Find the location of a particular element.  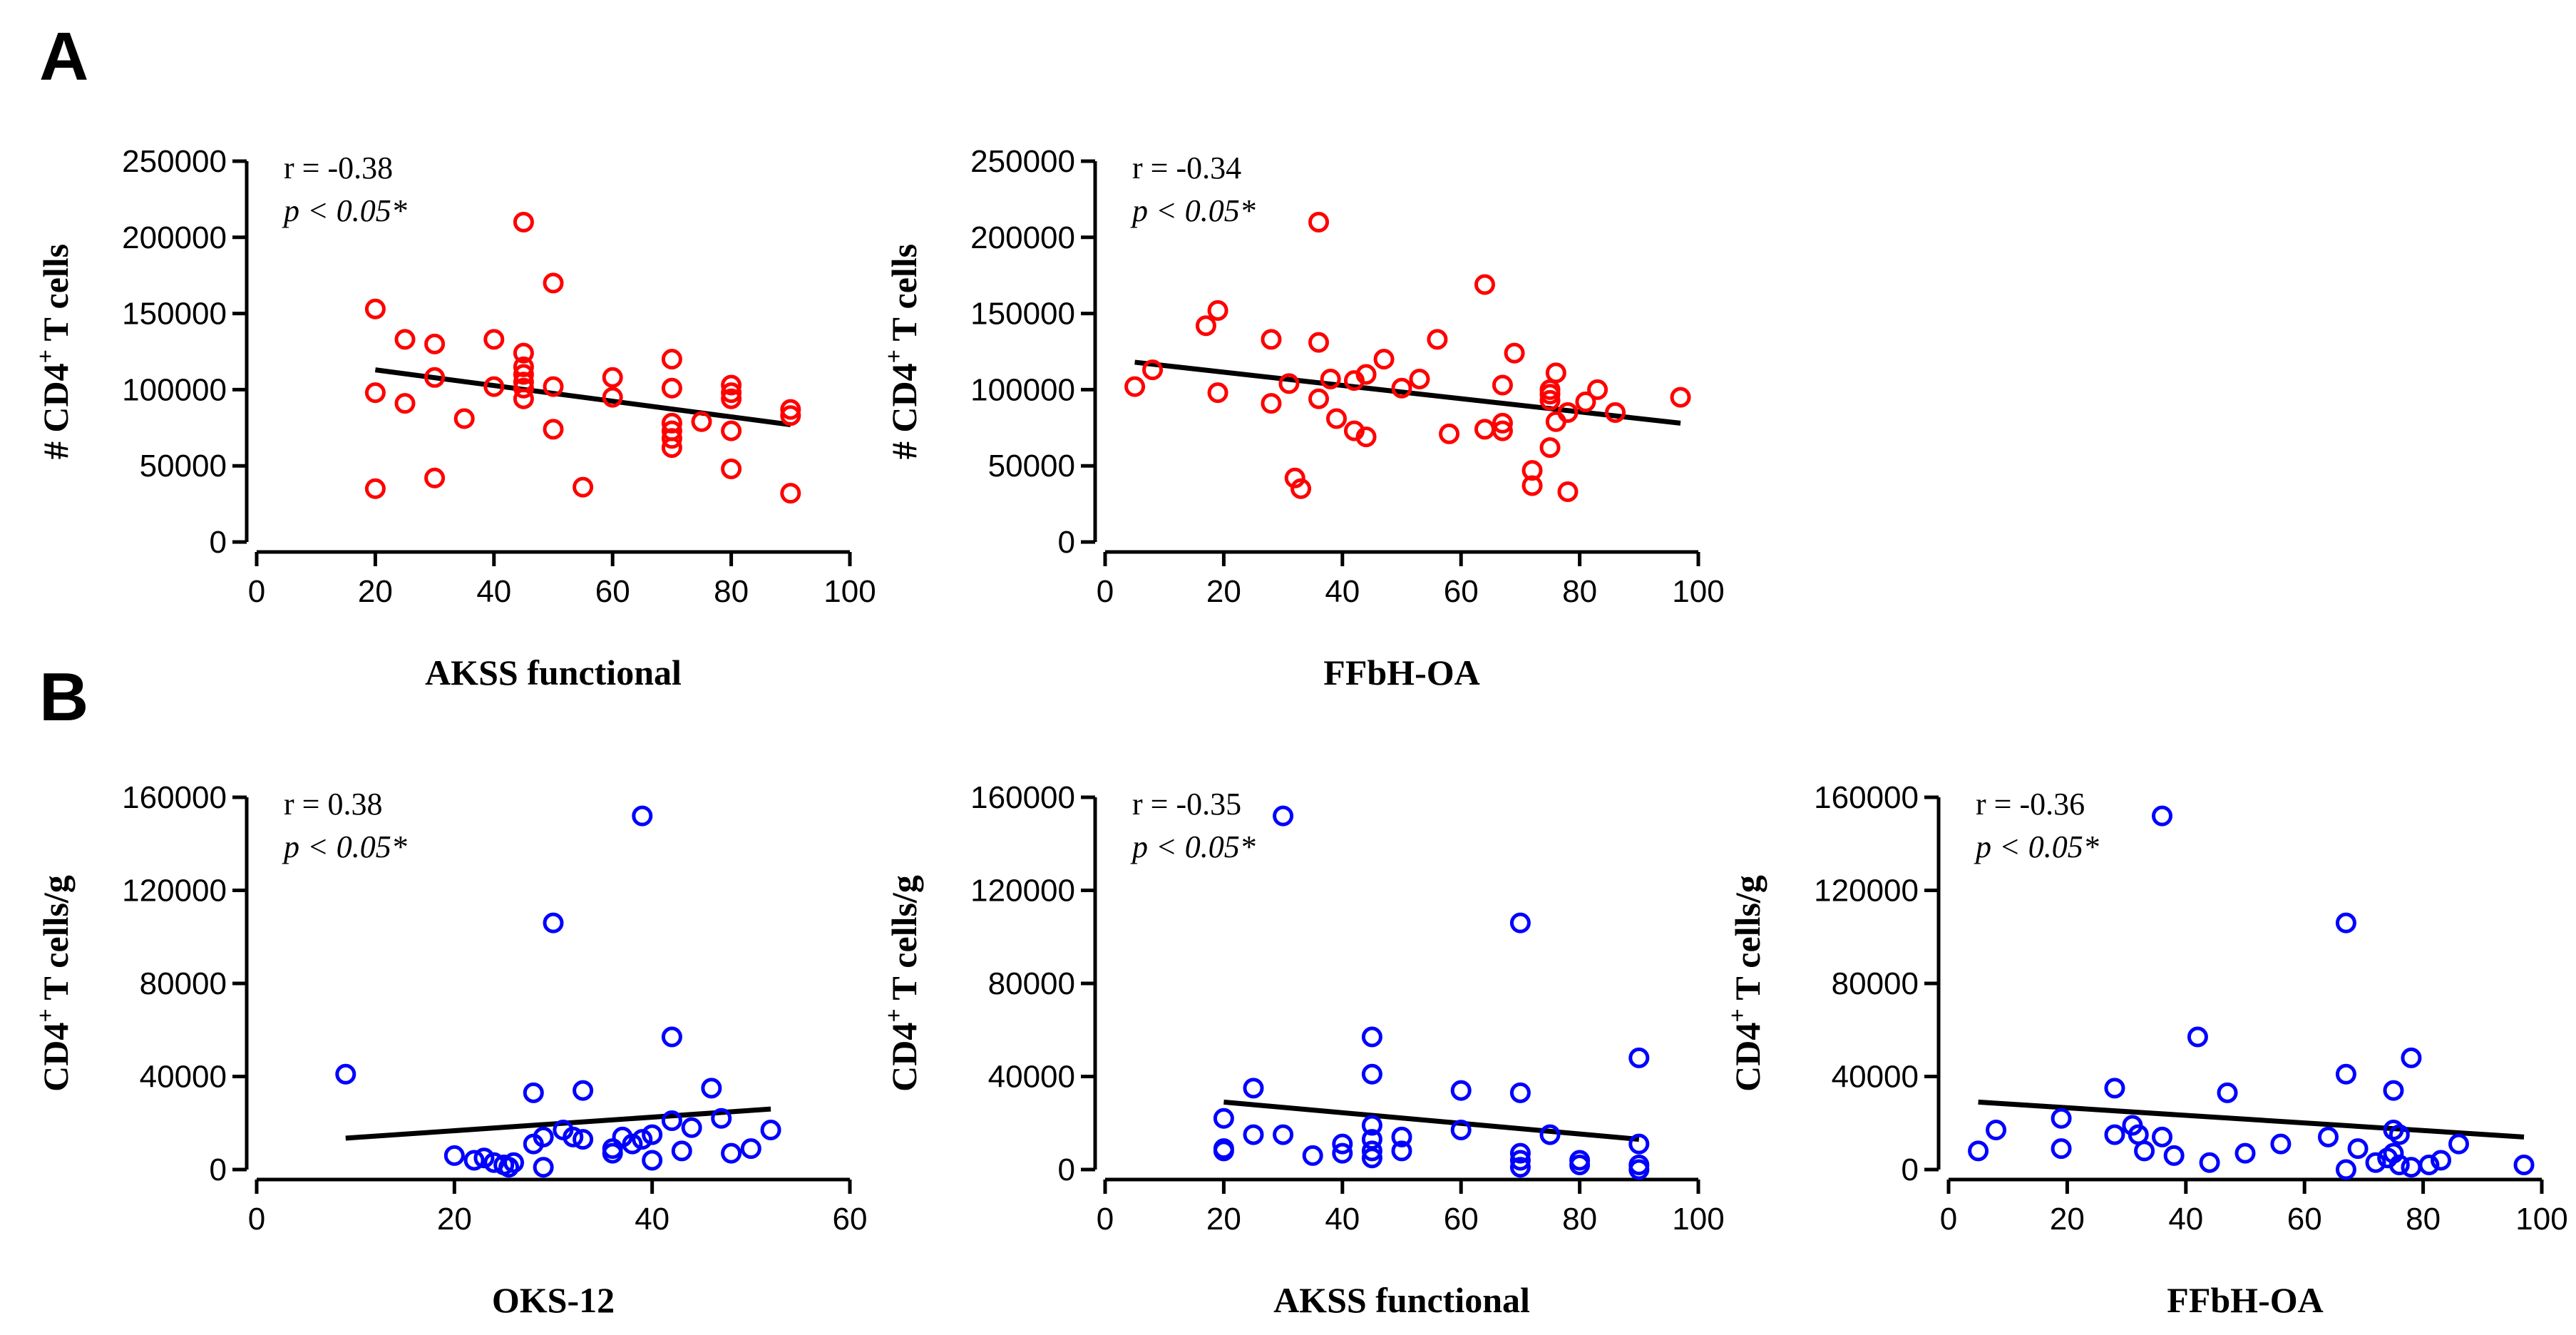

chart-4-x-tick-label: 40 is located at coordinates (1342, 1219).